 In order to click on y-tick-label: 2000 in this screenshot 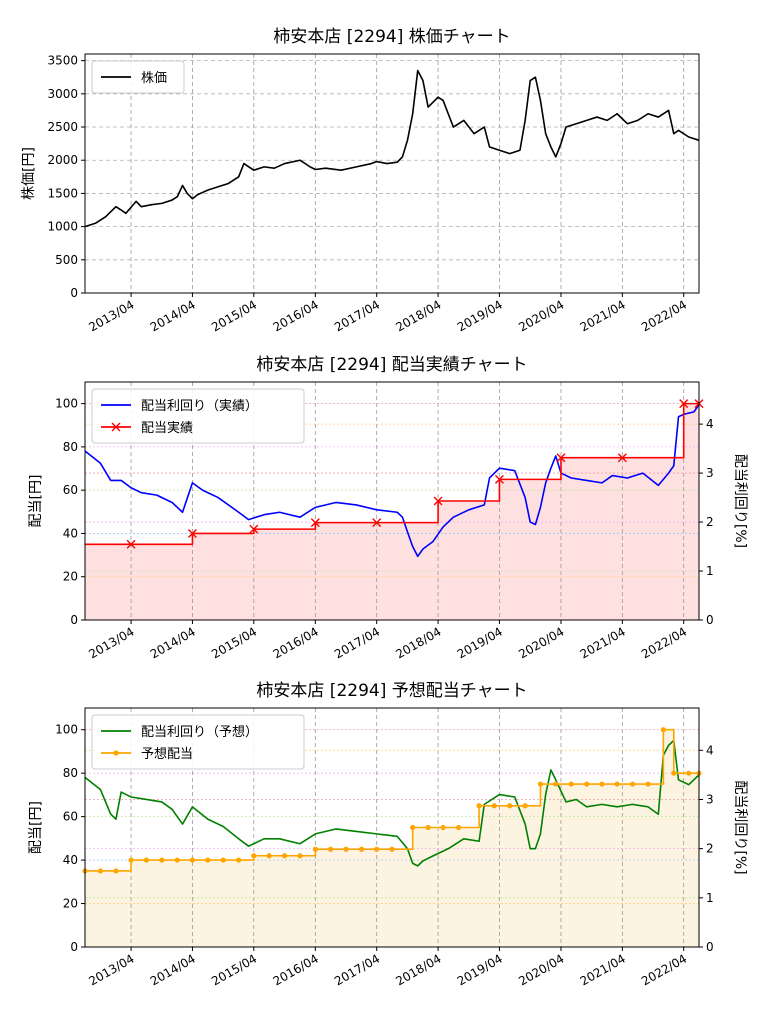, I will do `click(62, 160)`.